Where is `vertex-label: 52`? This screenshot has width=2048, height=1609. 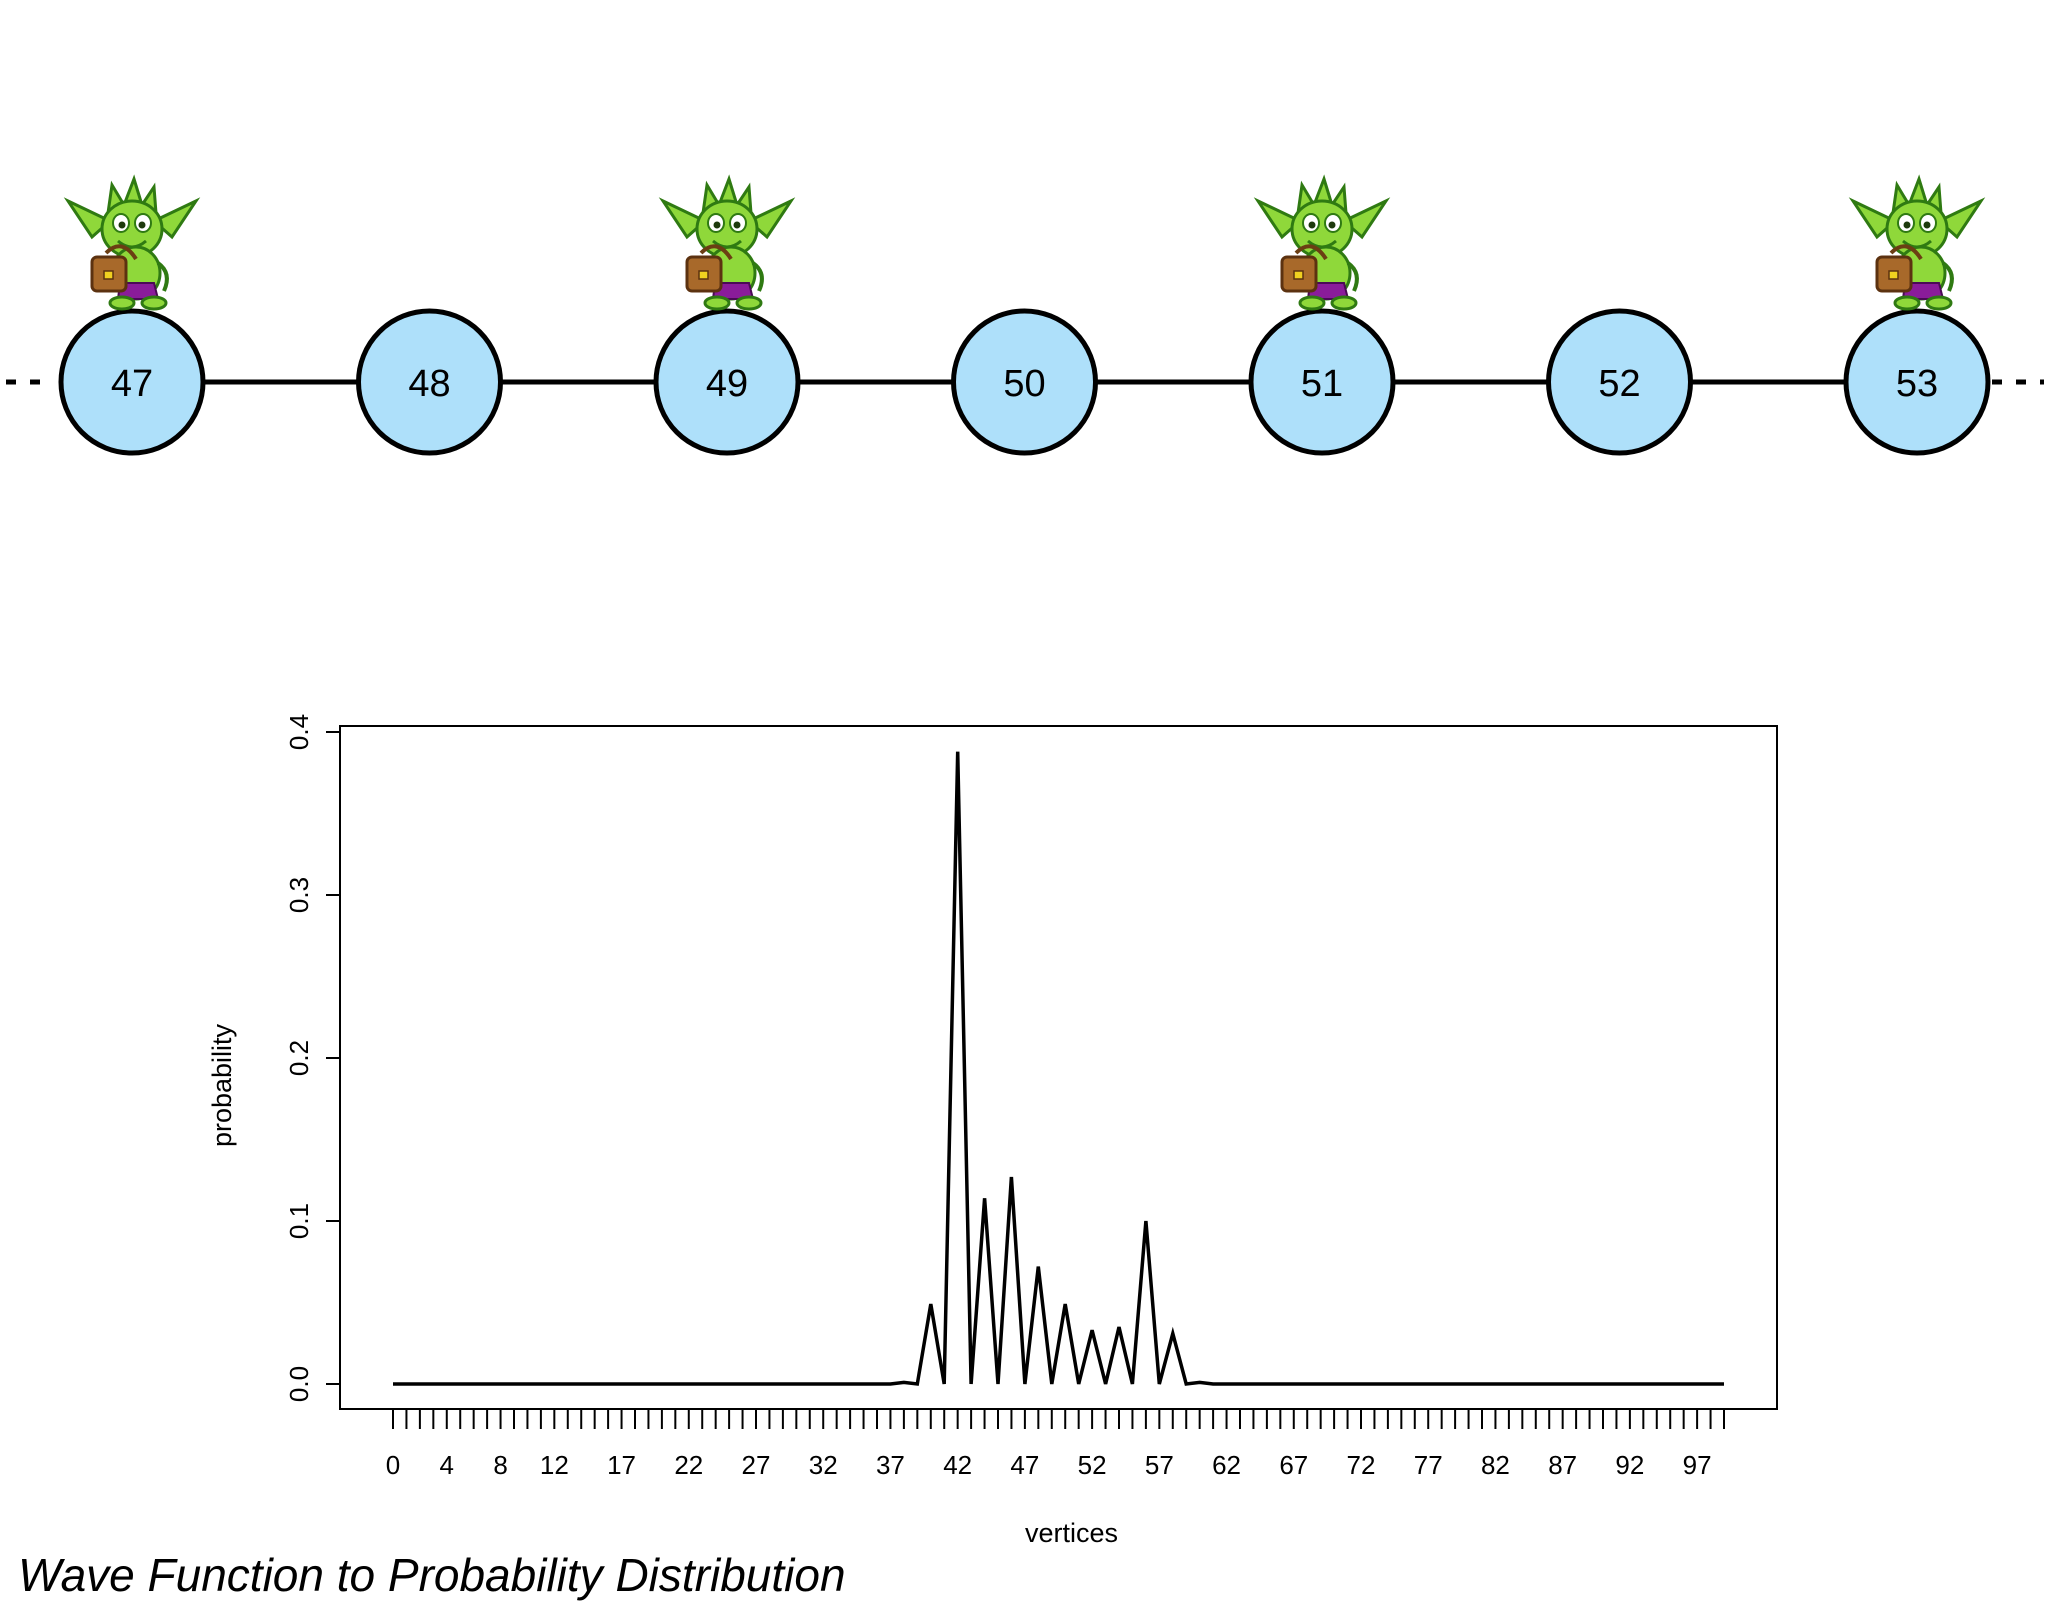
vertex-label: 52 is located at coordinates (1619, 384).